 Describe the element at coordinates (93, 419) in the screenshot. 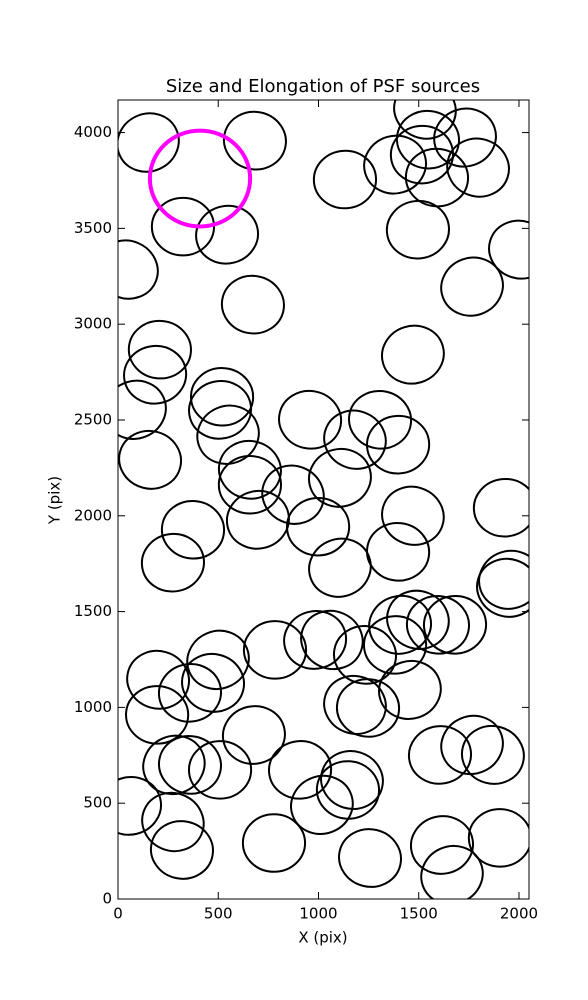

I see `y-tick-label: 2500` at that location.